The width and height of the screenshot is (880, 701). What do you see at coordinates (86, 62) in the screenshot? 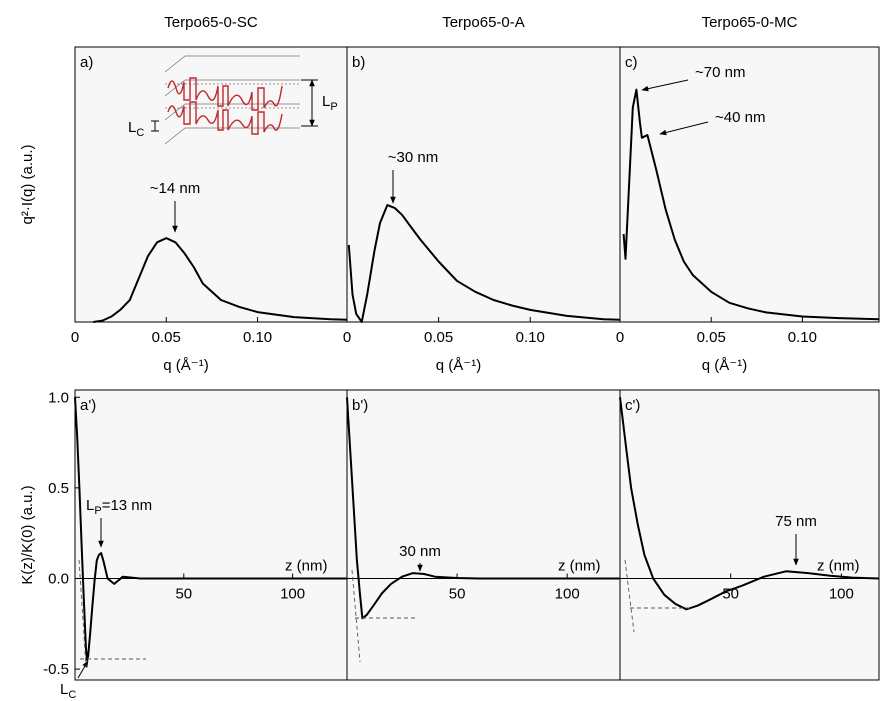
I see `panel-label: a)` at bounding box center [86, 62].